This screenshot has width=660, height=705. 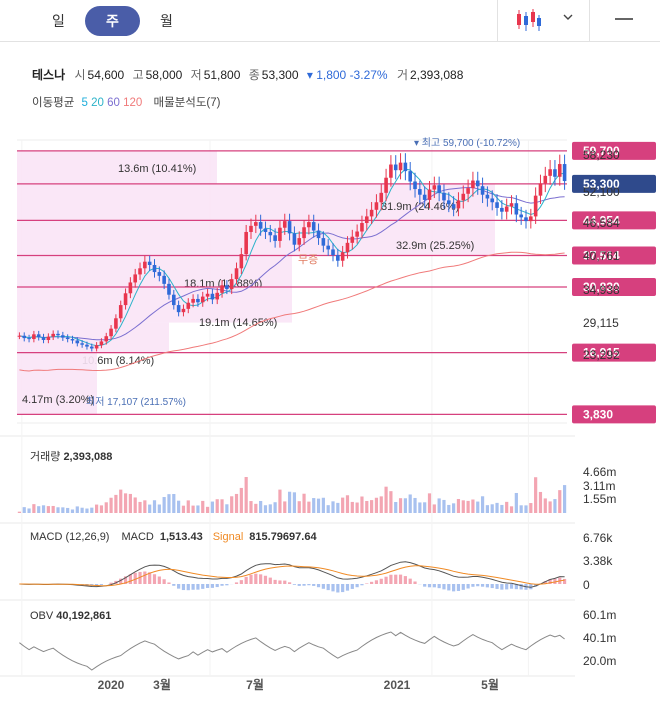 I want to click on tab-day: 일, so click(x=58, y=21).